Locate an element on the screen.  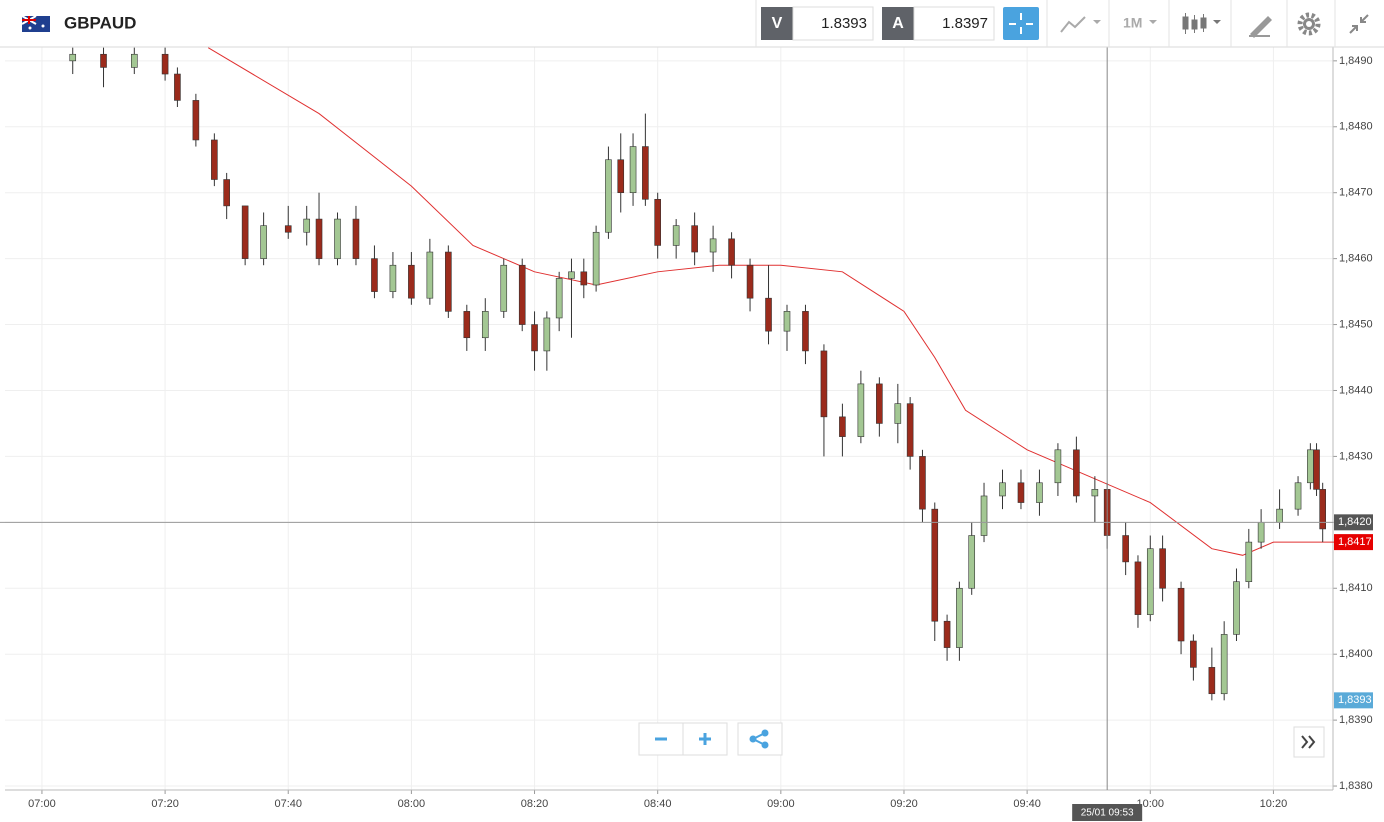
y-tick-label: 1,8430 is located at coordinates (1356, 456).